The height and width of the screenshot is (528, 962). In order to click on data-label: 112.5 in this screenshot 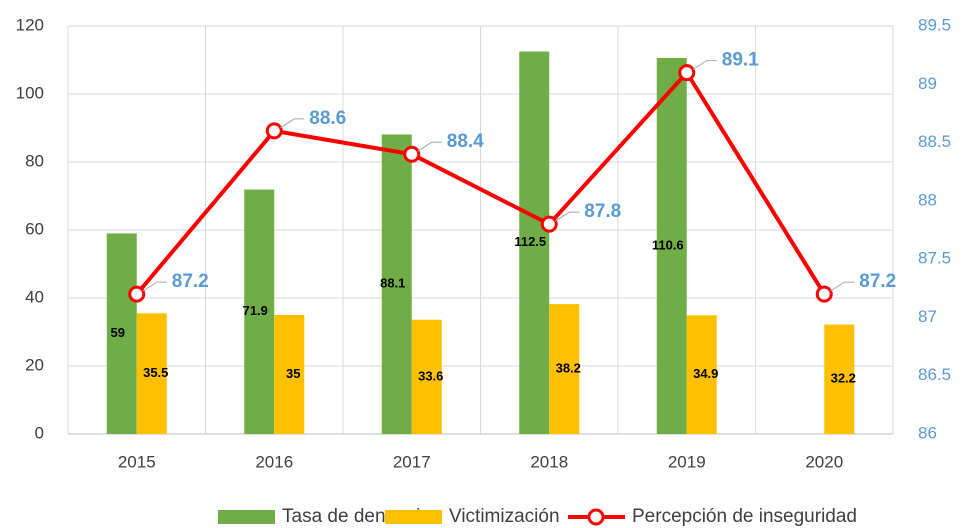, I will do `click(530, 241)`.